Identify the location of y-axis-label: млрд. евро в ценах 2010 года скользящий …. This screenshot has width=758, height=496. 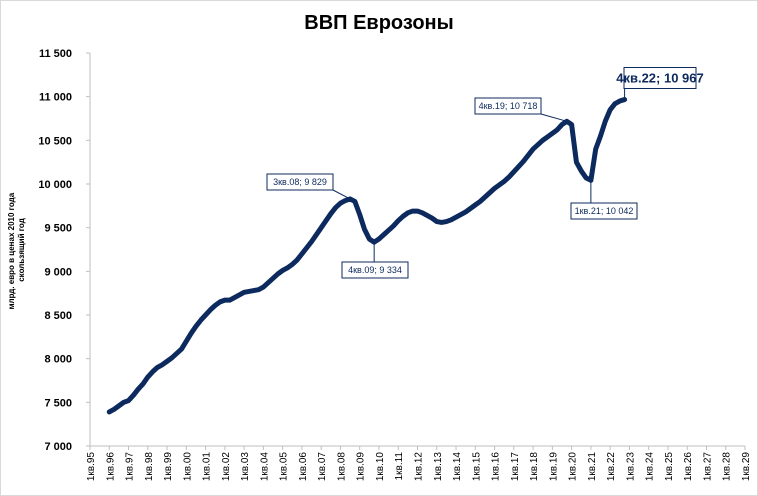
(16, 250).